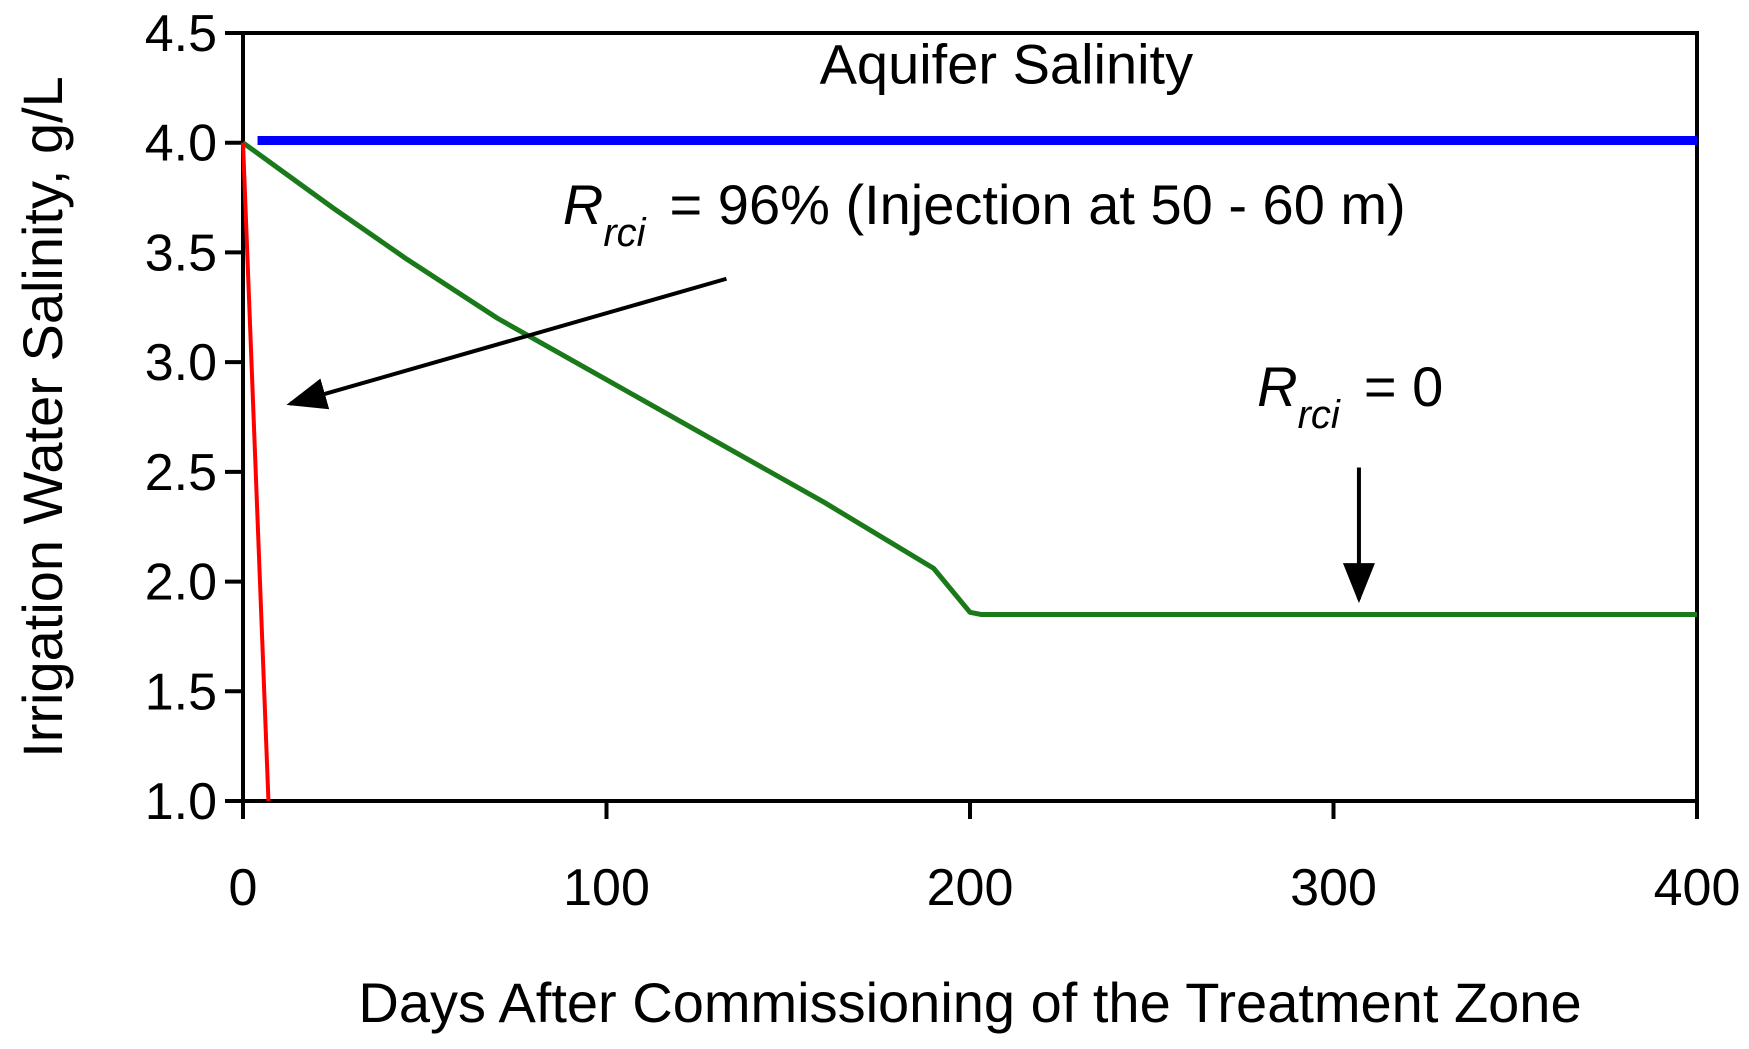  What do you see at coordinates (583, 204) in the screenshot?
I see `annotation-rrci-96-r: R` at bounding box center [583, 204].